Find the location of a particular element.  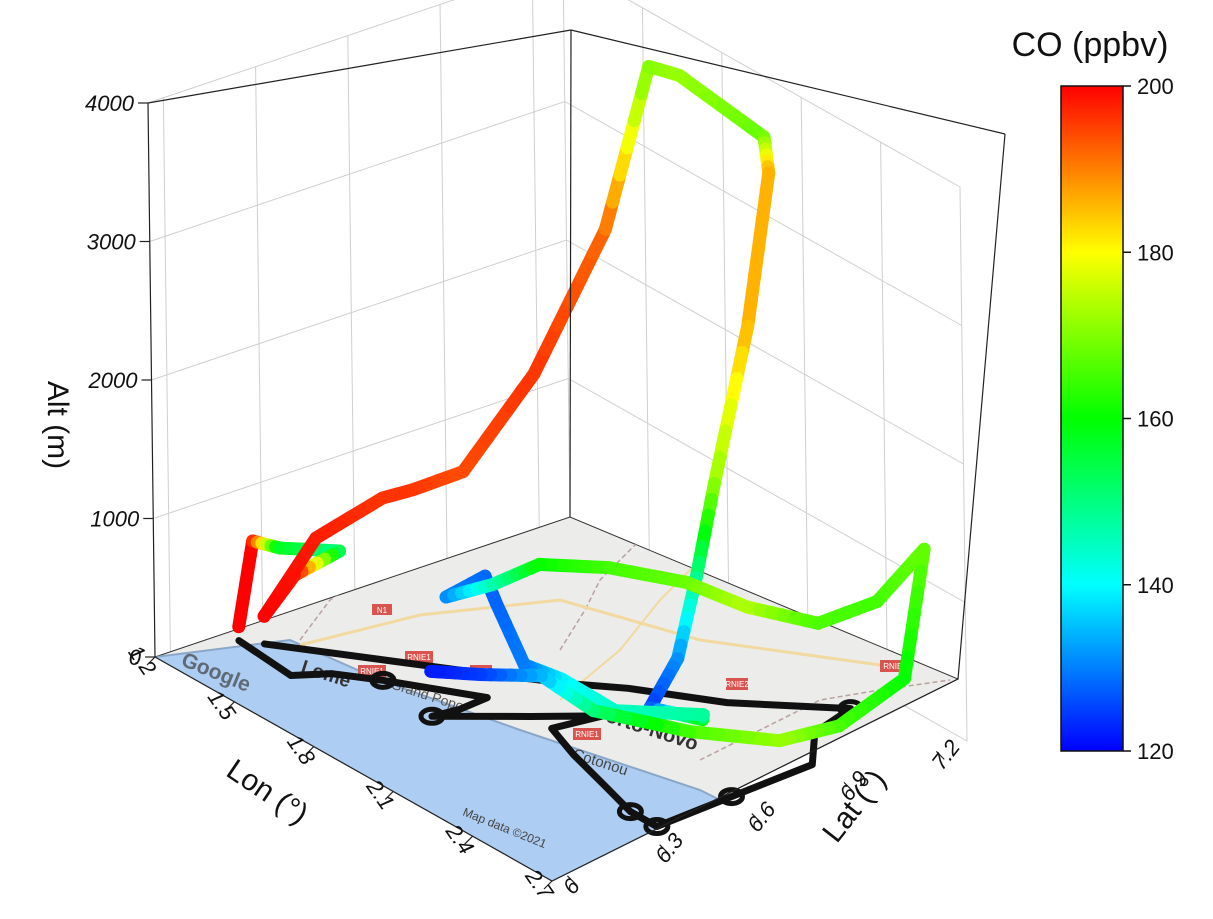

ground-track-line is located at coordinates (545, 734).